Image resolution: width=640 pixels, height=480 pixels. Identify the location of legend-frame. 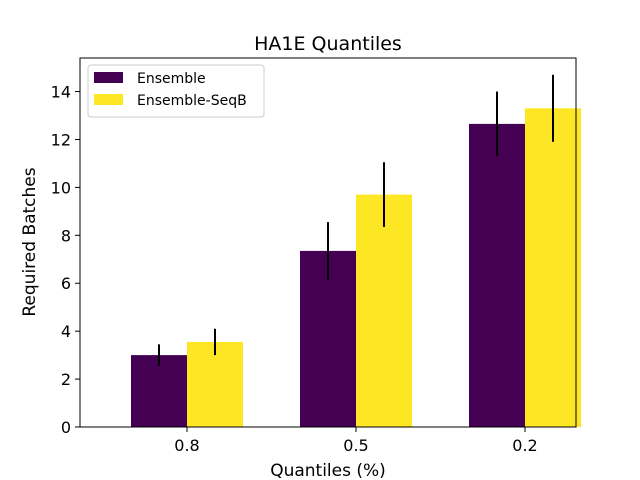
(176, 91).